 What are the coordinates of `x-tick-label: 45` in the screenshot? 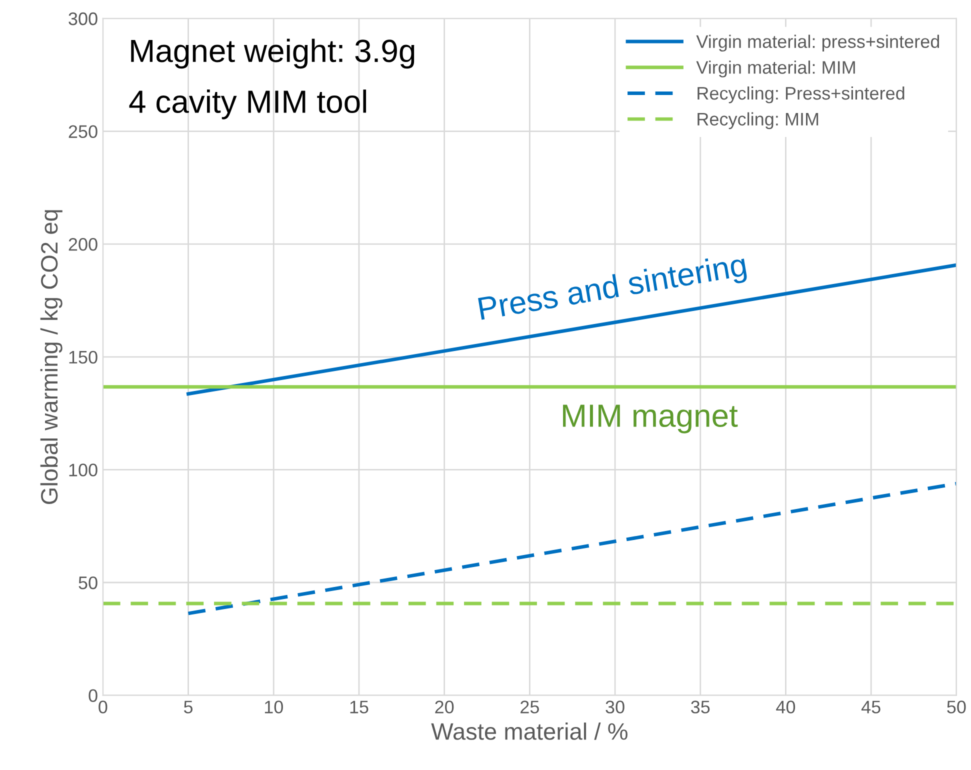 It's located at (870, 707).